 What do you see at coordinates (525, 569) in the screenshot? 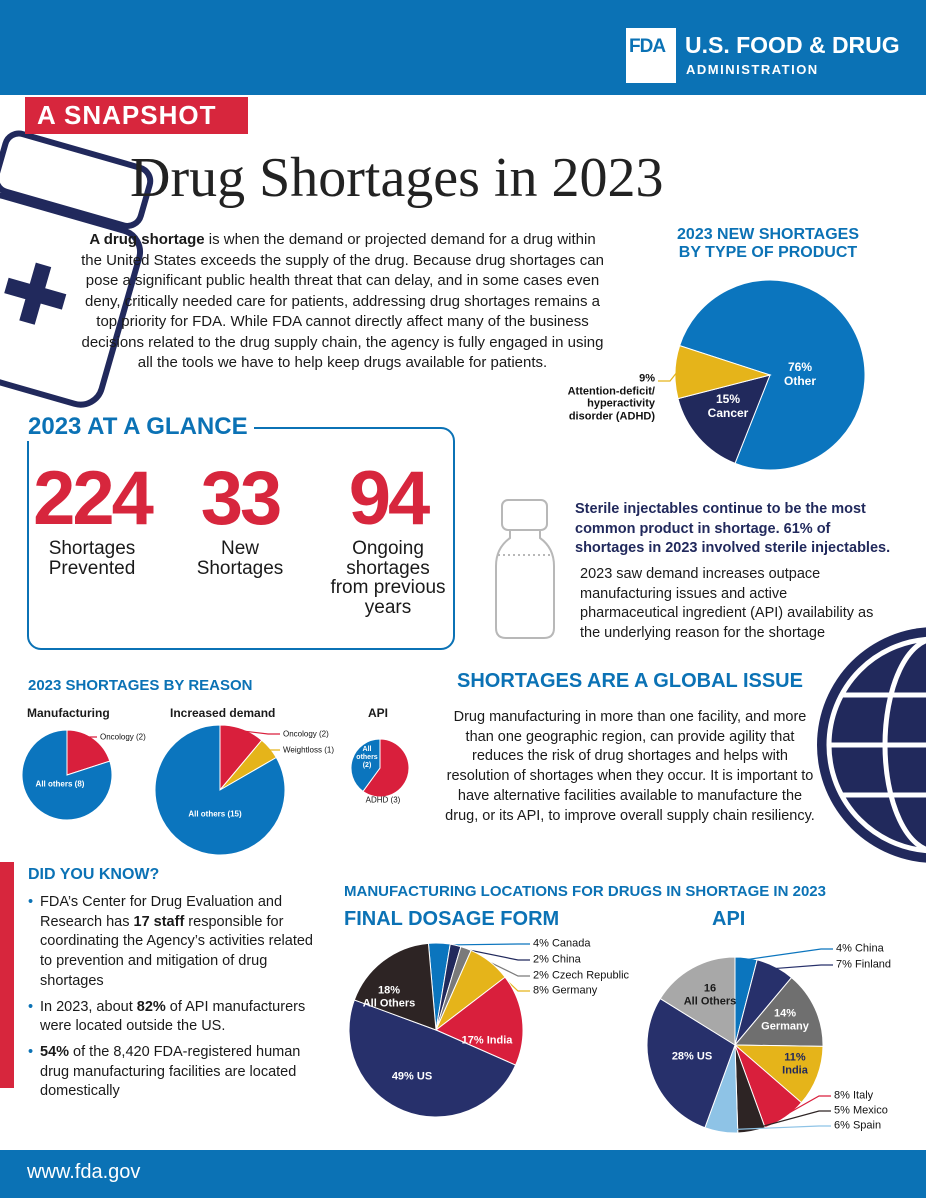
I see `vial-icon` at bounding box center [525, 569].